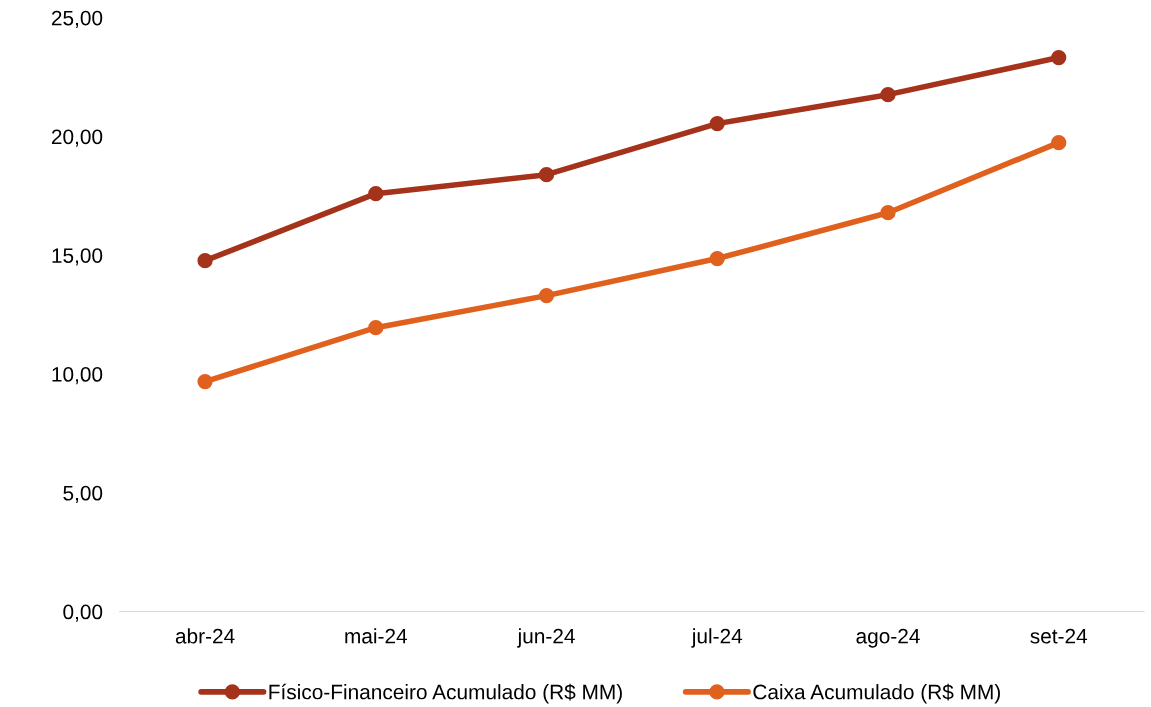 The height and width of the screenshot is (707, 1151). I want to click on y-tick-label: 0,00, so click(83, 613).